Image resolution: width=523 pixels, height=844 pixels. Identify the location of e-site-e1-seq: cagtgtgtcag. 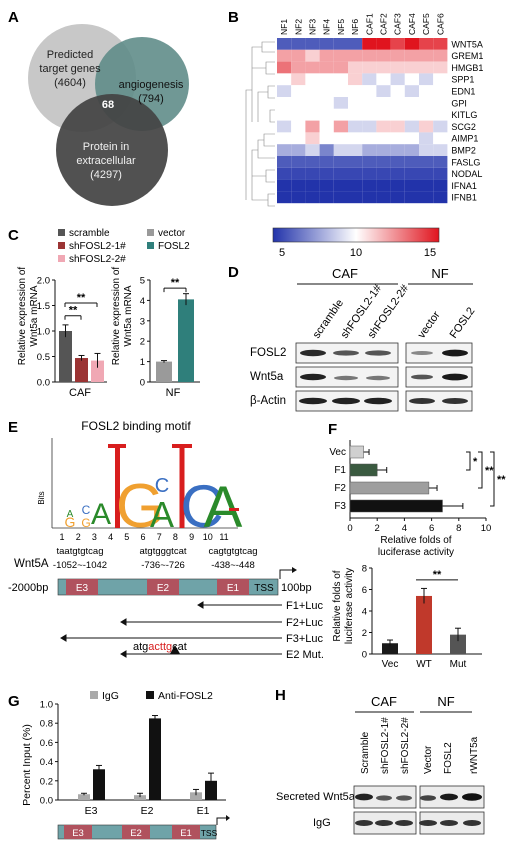
(232, 551).